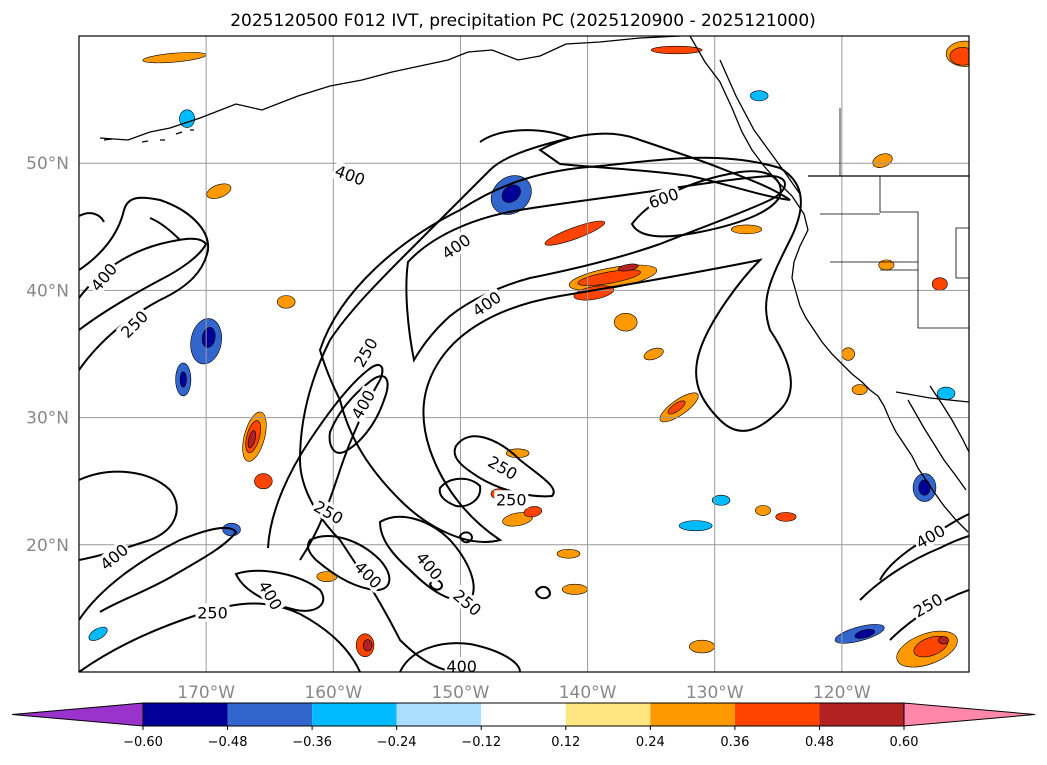  Describe the element at coordinates (894, 218) in the screenshot. I see `state-borders` at that location.